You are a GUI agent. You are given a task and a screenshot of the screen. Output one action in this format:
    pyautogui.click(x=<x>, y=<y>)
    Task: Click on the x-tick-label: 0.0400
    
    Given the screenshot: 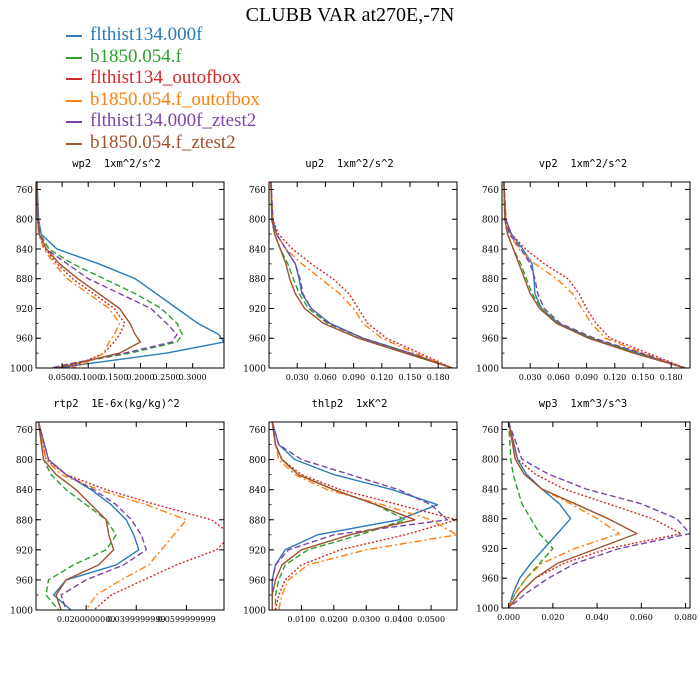 What is the action you would take?
    pyautogui.click(x=399, y=619)
    